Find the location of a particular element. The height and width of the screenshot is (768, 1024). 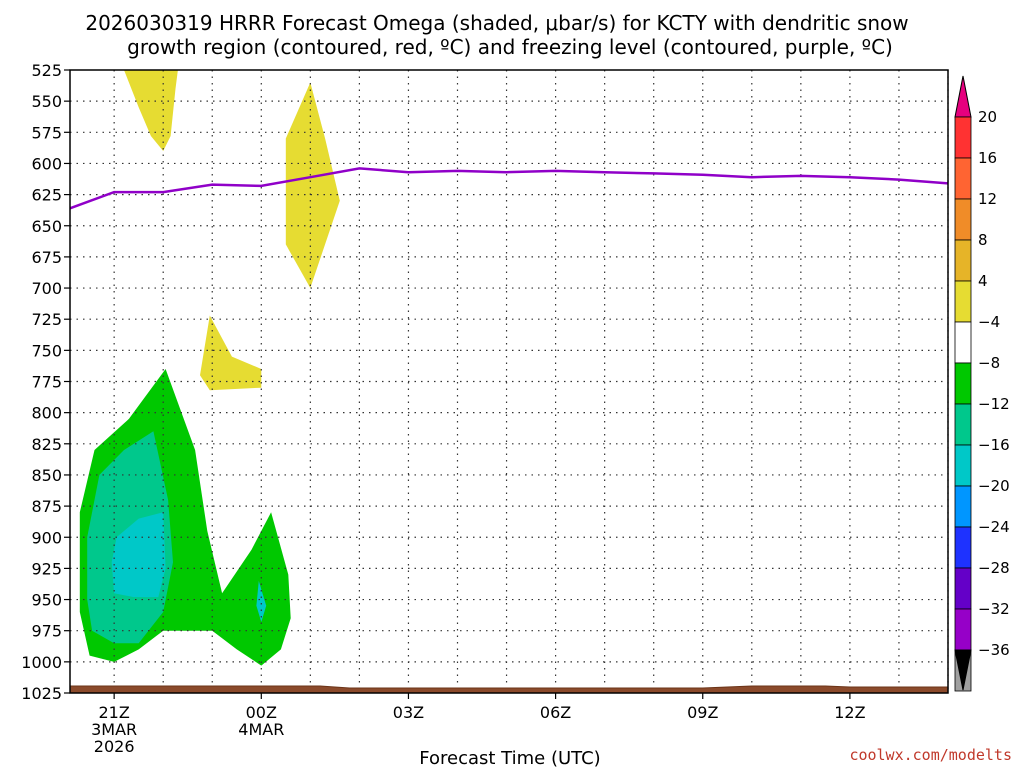

colorbar-label: 12 is located at coordinates (987, 199).